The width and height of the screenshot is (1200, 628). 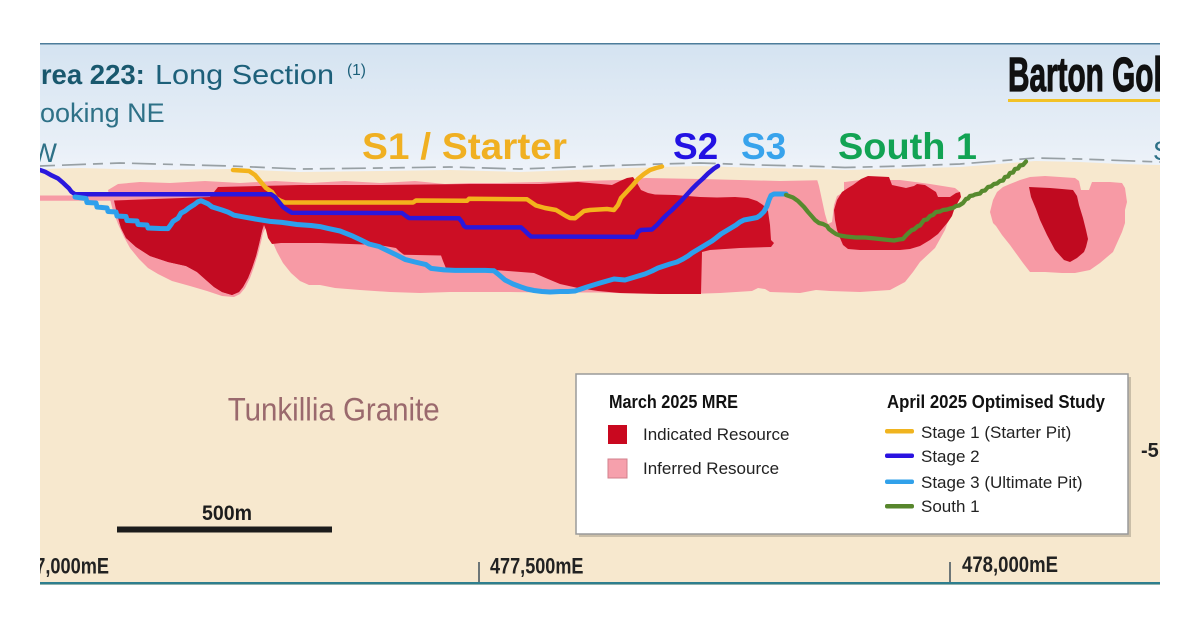 I want to click on svg-text: 477,000mE, so click(x=62, y=566).